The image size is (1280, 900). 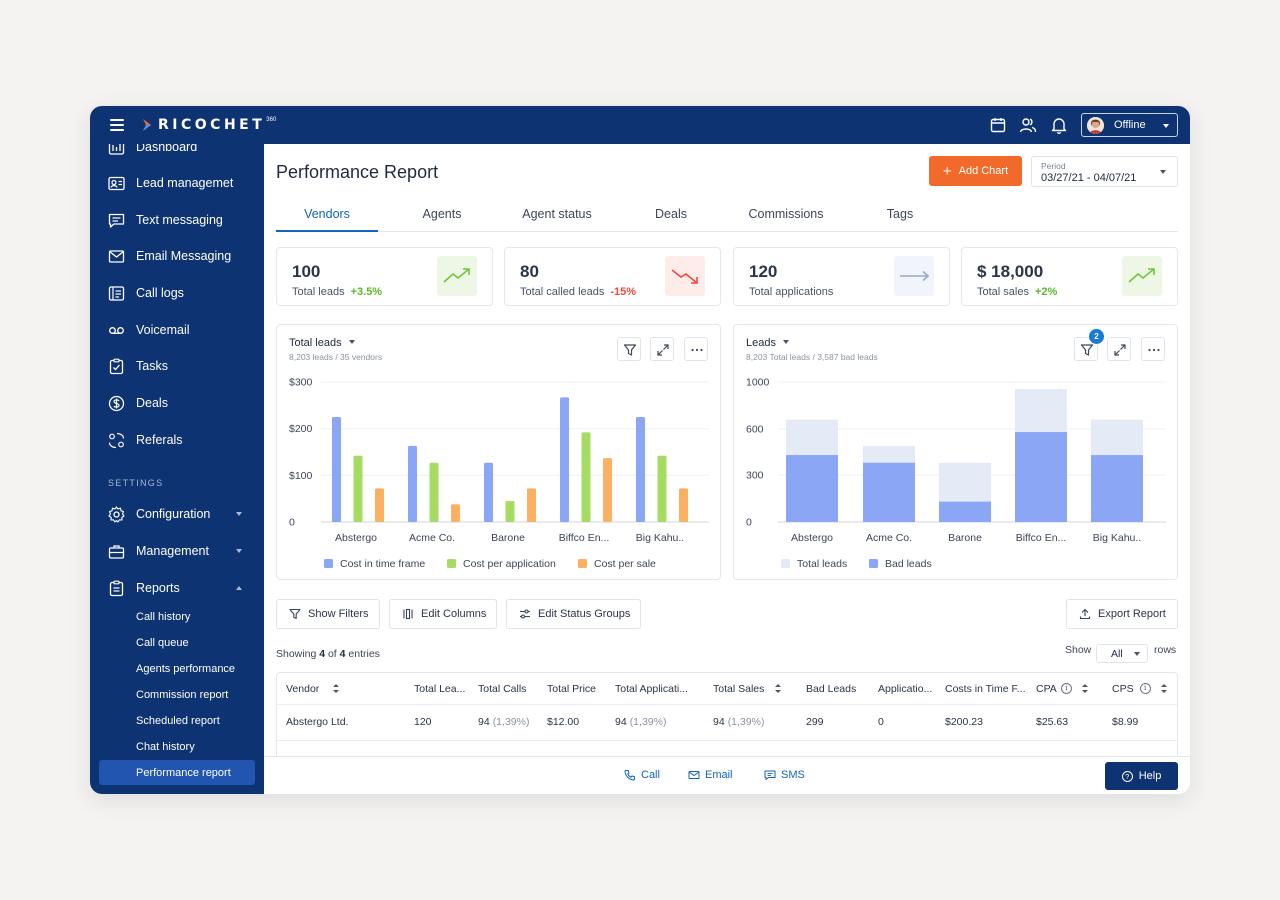 What do you see at coordinates (177, 588) in the screenshot?
I see `sidebar-item-reports: Reports` at bounding box center [177, 588].